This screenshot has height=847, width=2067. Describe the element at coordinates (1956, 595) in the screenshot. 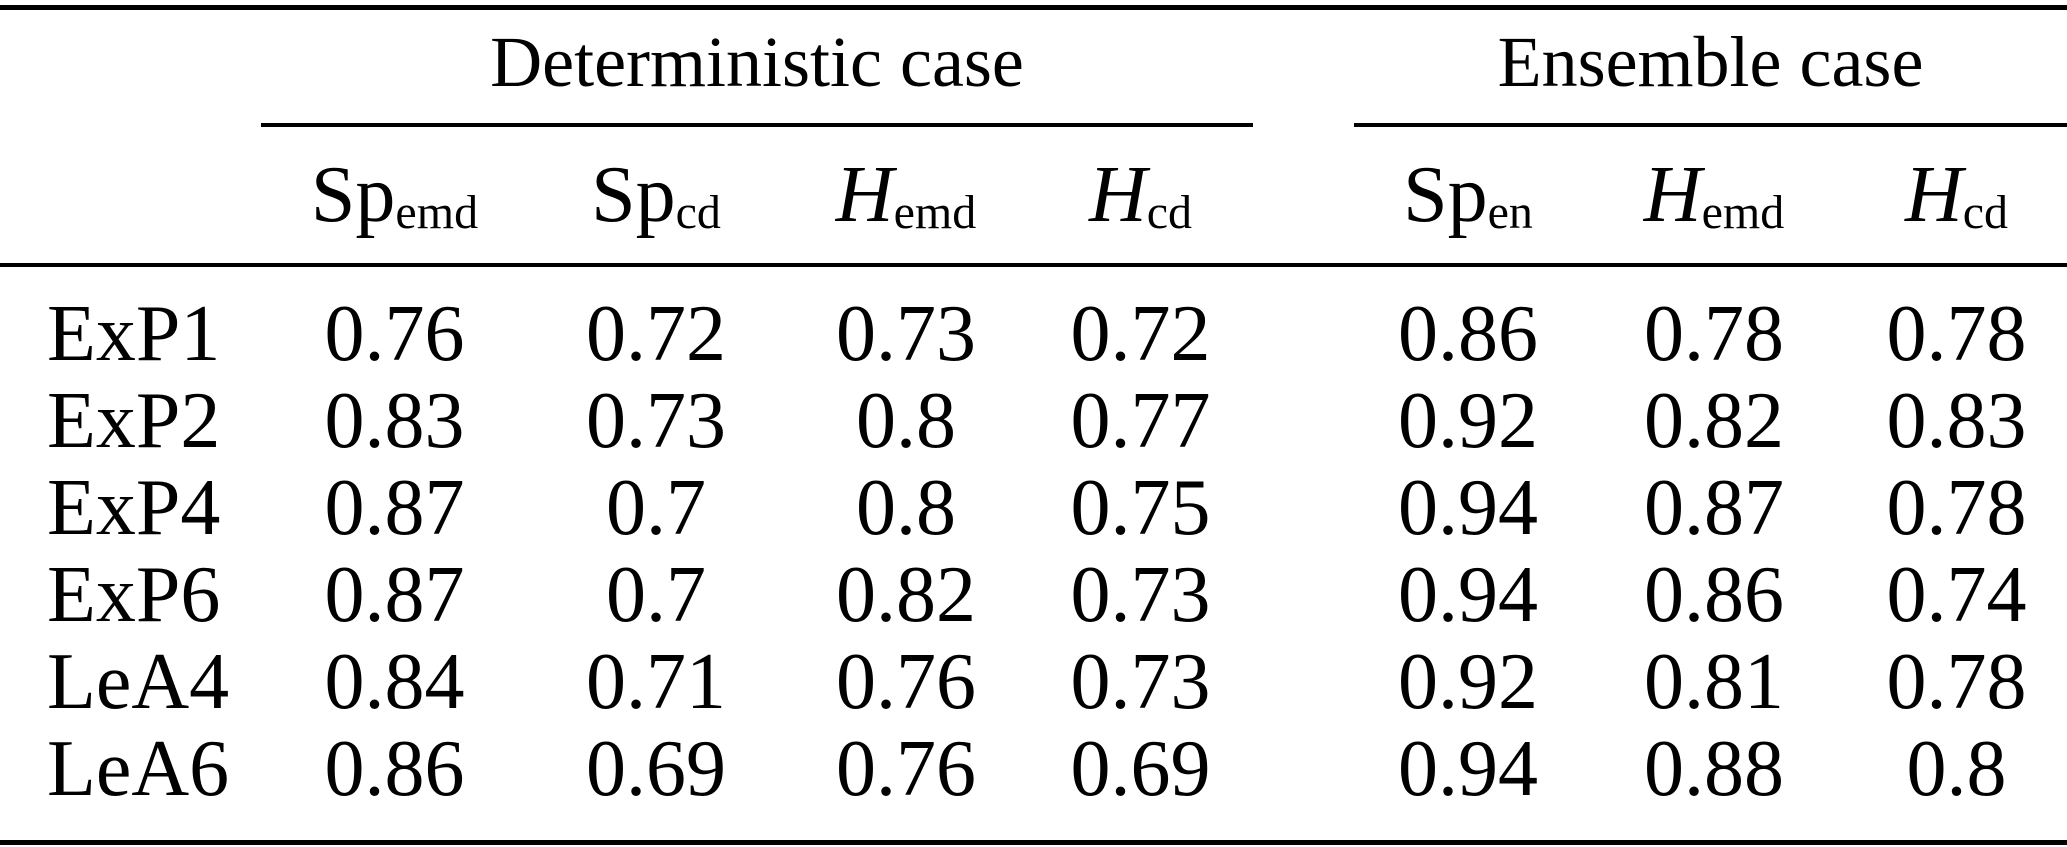

I see `value-cell: 0.74` at that location.